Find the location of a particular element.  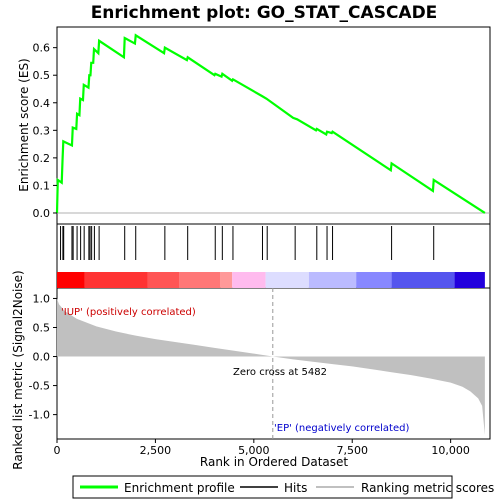

legend-hits-label: Hits is located at coordinates (295, 488).